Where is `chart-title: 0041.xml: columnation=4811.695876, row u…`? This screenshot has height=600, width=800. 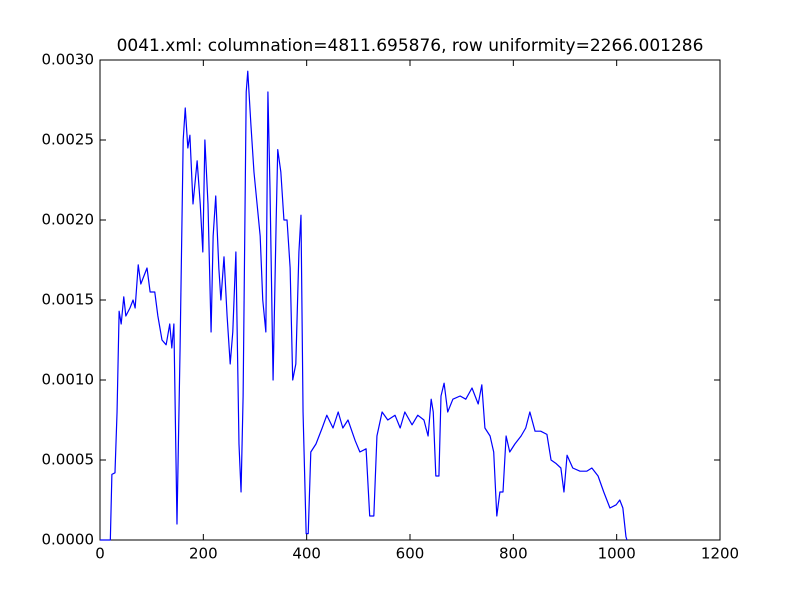
chart-title: 0041.xml: columnation=4811.695876, row u… is located at coordinates (410, 46).